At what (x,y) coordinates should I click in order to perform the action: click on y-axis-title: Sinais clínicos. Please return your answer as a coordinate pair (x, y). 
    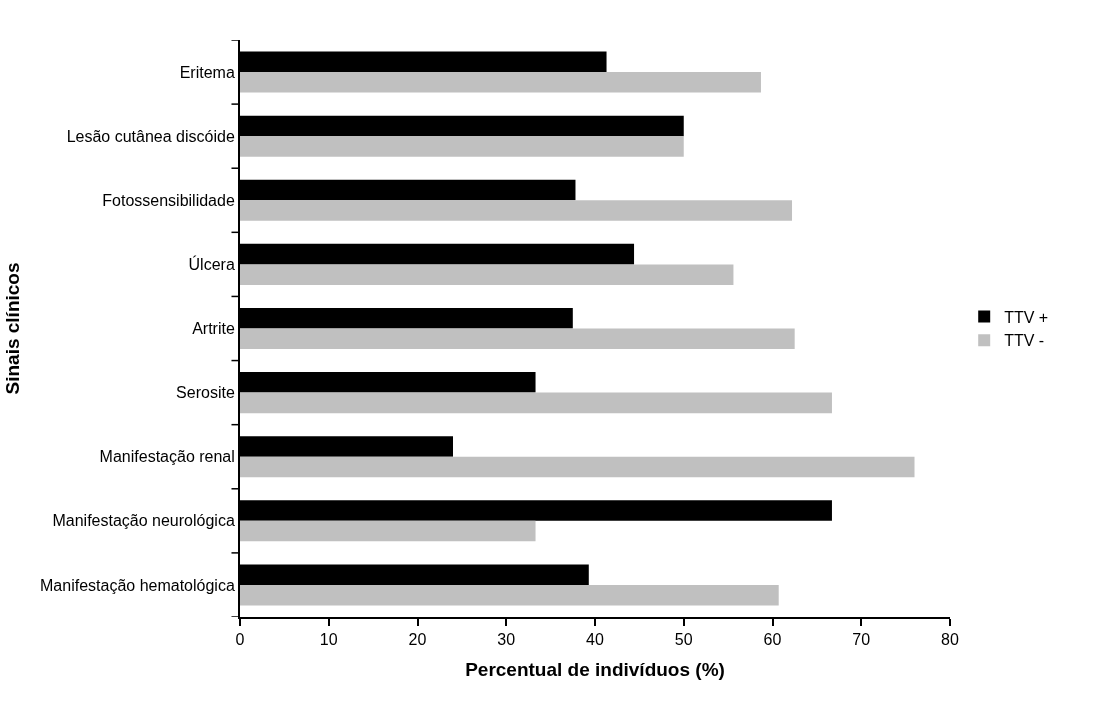
    Looking at the image, I should click on (13, 328).